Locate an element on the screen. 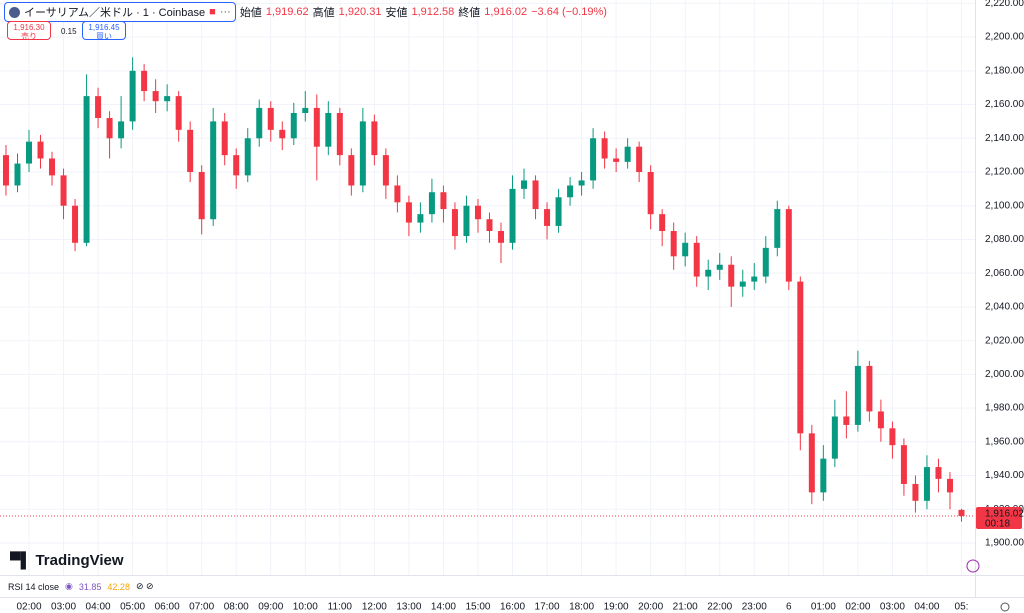  title: イーサリアム／米ドル · 1 · Coinbase is located at coordinates (115, 13).